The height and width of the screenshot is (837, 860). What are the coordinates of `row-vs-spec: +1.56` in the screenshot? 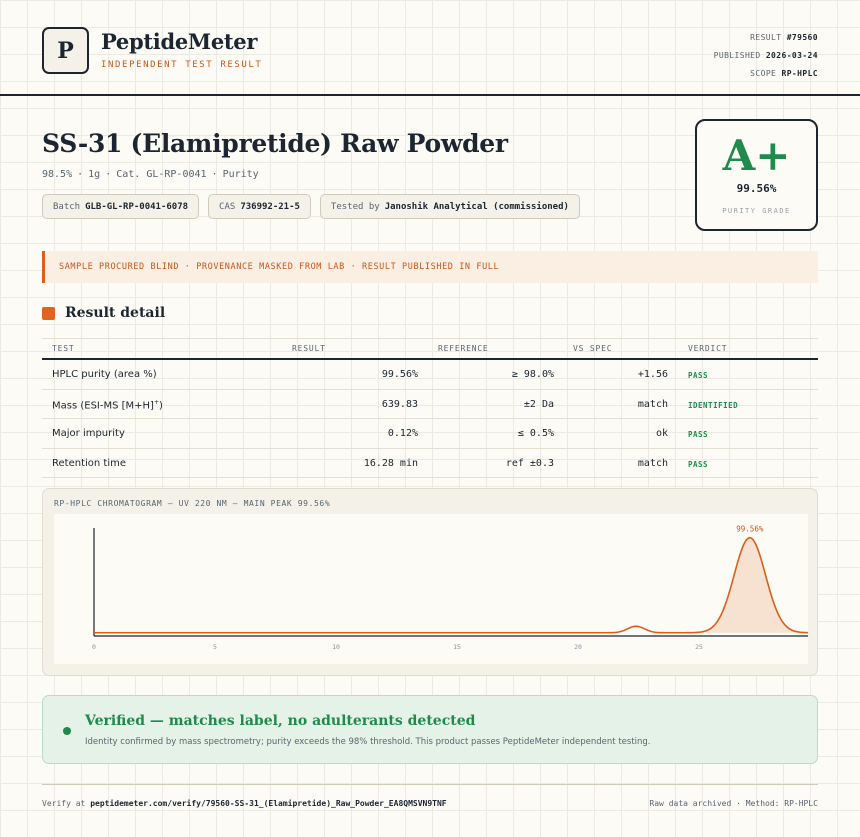 It's located at (652, 374).